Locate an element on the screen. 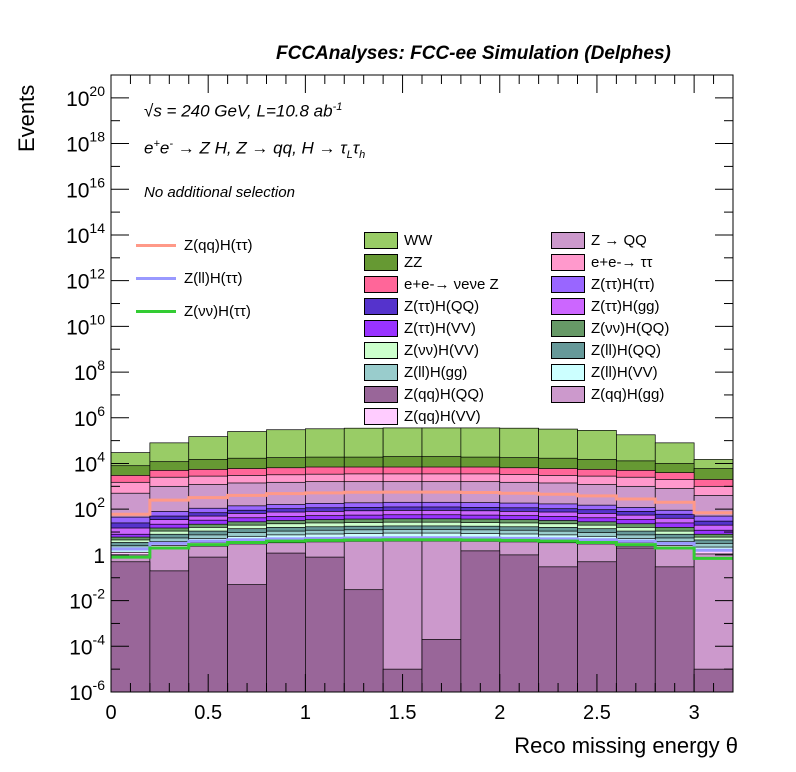 The height and width of the screenshot is (772, 796). legend-label: Z(νν)H(QQ) is located at coordinates (630, 328).